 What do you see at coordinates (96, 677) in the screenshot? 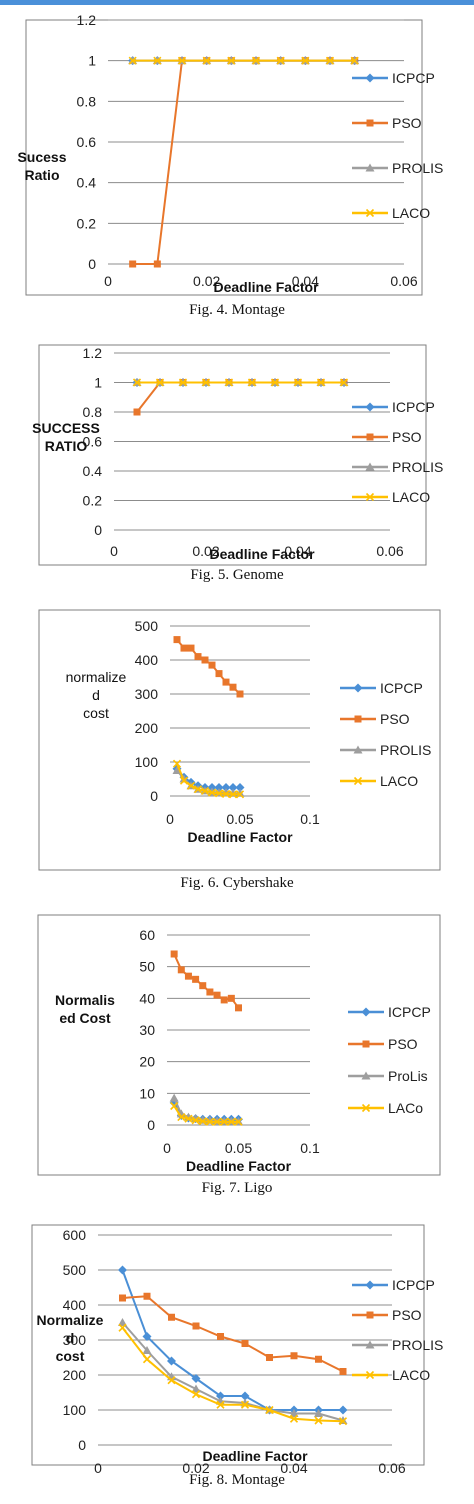
I see `y-axis-label-line: normalize` at bounding box center [96, 677].